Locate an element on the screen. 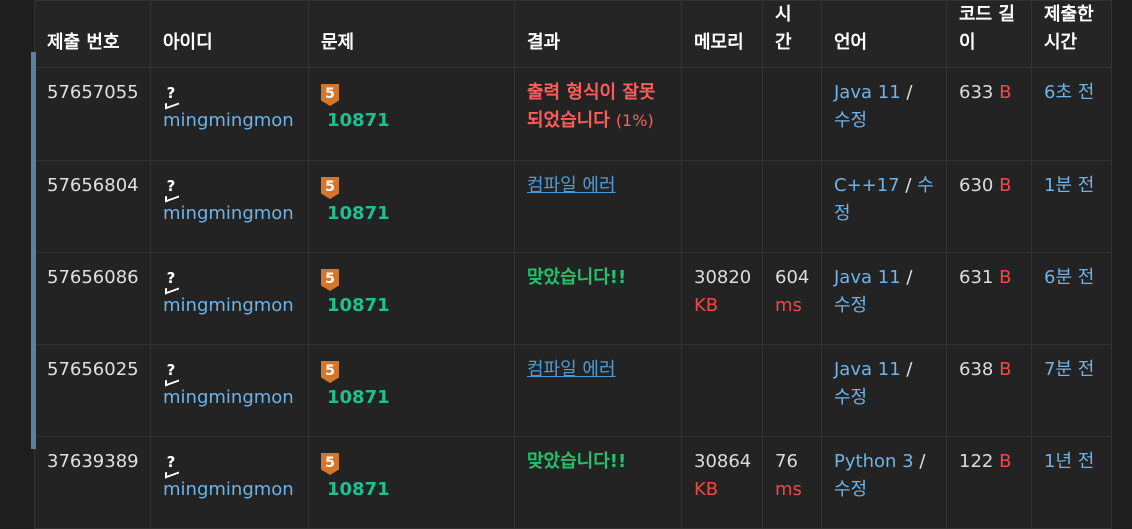  result-text: 출력 형식이 잘못되었습니다 (1%) is located at coordinates (591, 106).